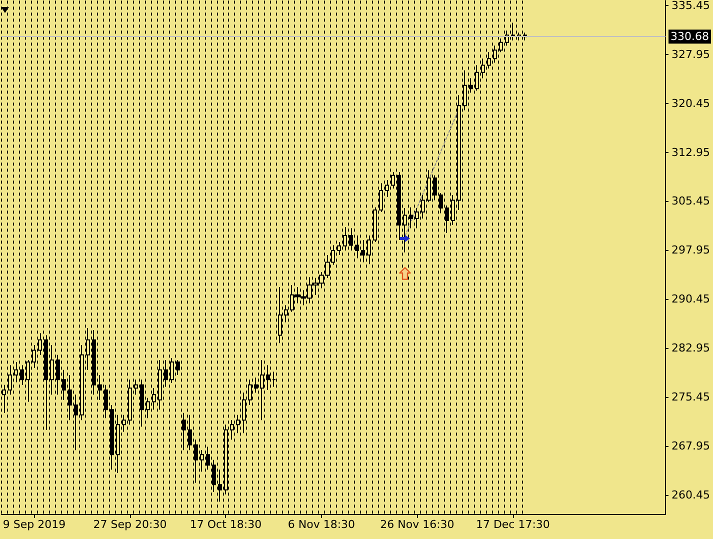  I want to click on y-tick-label: 327.95, so click(691, 54).